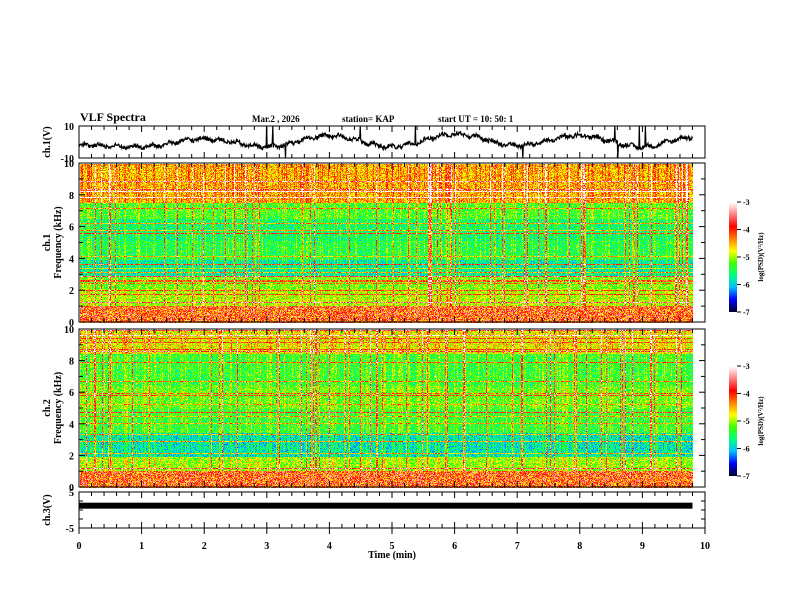 The image size is (792, 612). Describe the element at coordinates (47, 243) in the screenshot. I see `channel-label: ch.1` at that location.